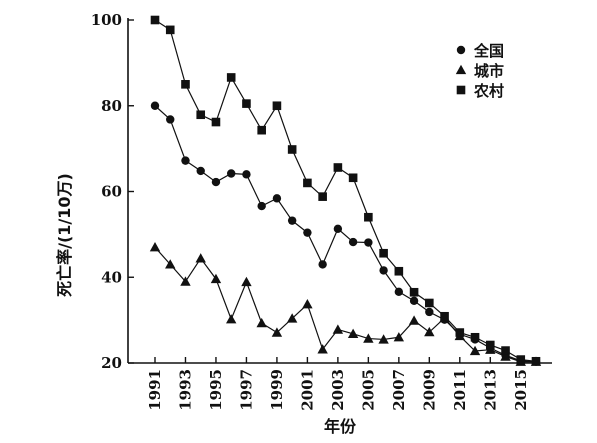  Describe the element at coordinates (111, 277) in the screenshot. I see `y-tick-label: 40` at that location.